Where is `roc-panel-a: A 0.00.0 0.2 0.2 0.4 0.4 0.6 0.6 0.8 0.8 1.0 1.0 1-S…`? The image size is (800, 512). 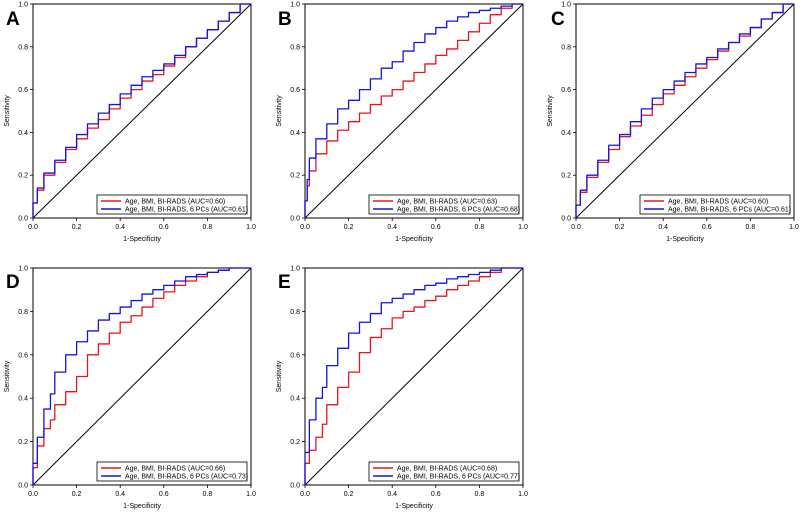
roc-panel-a: A 0.00.0 0.2 0.2 0.4 0.4 0.6 0.6 0.8 0.8 1.0 1.0 1-S… is located at coordinates (130, 123).